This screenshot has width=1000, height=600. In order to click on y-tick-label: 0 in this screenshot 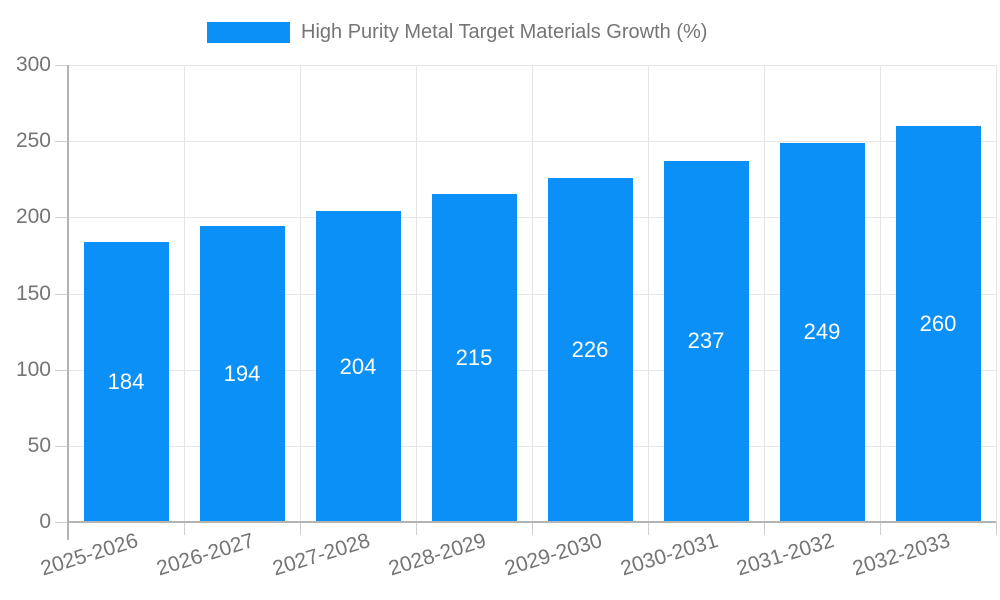, I will do `click(45, 521)`.